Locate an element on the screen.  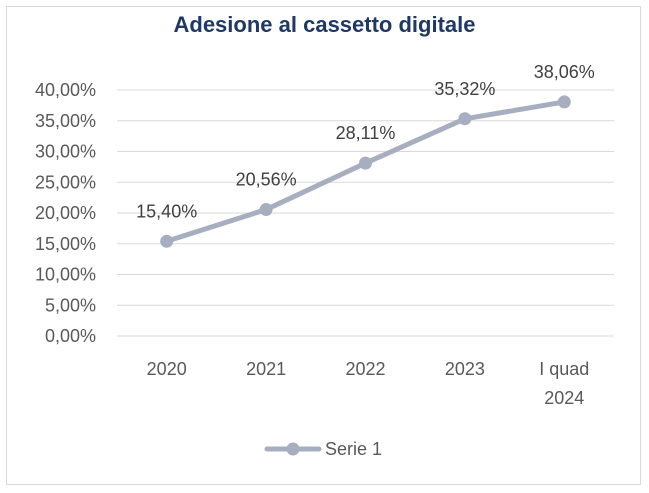
chart-title: Adesione al cassetto digitale is located at coordinates (324, 24).